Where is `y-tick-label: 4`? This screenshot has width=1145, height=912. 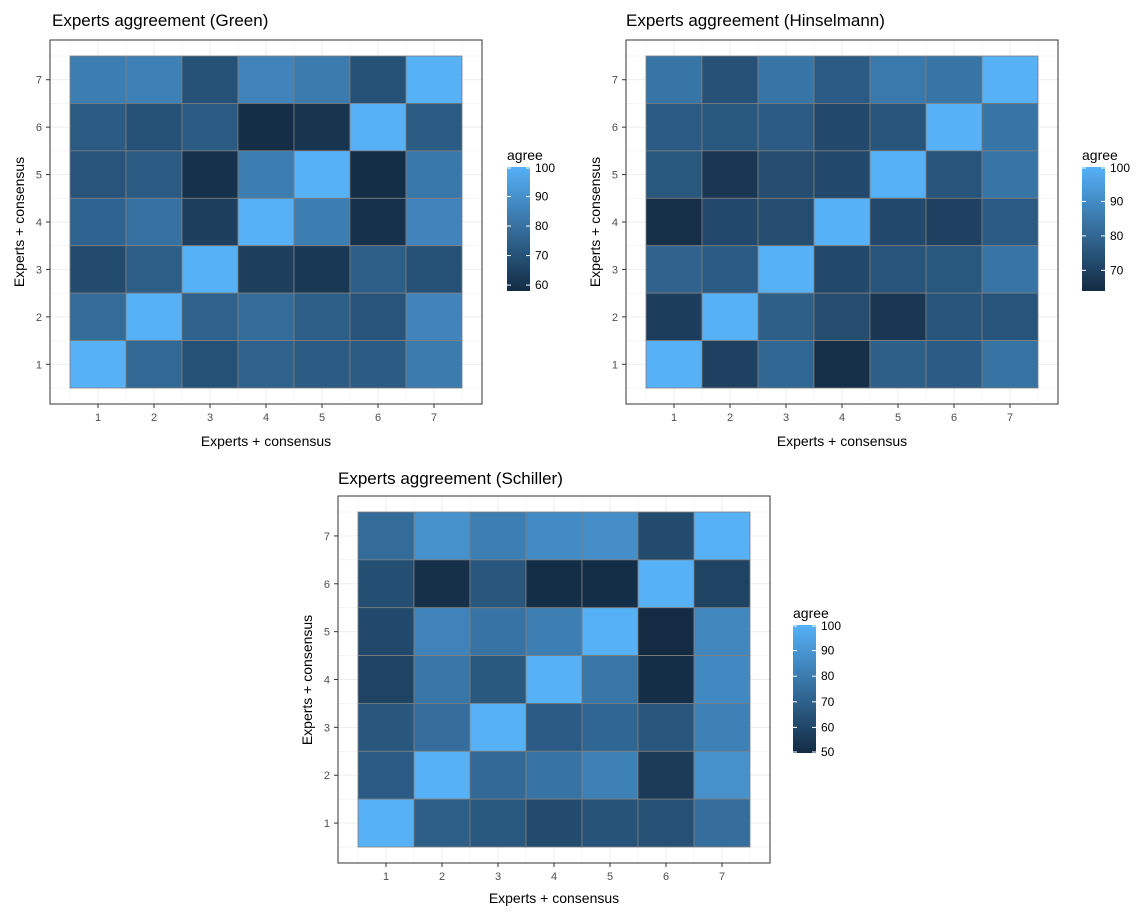 y-tick-label: 4 is located at coordinates (39, 223).